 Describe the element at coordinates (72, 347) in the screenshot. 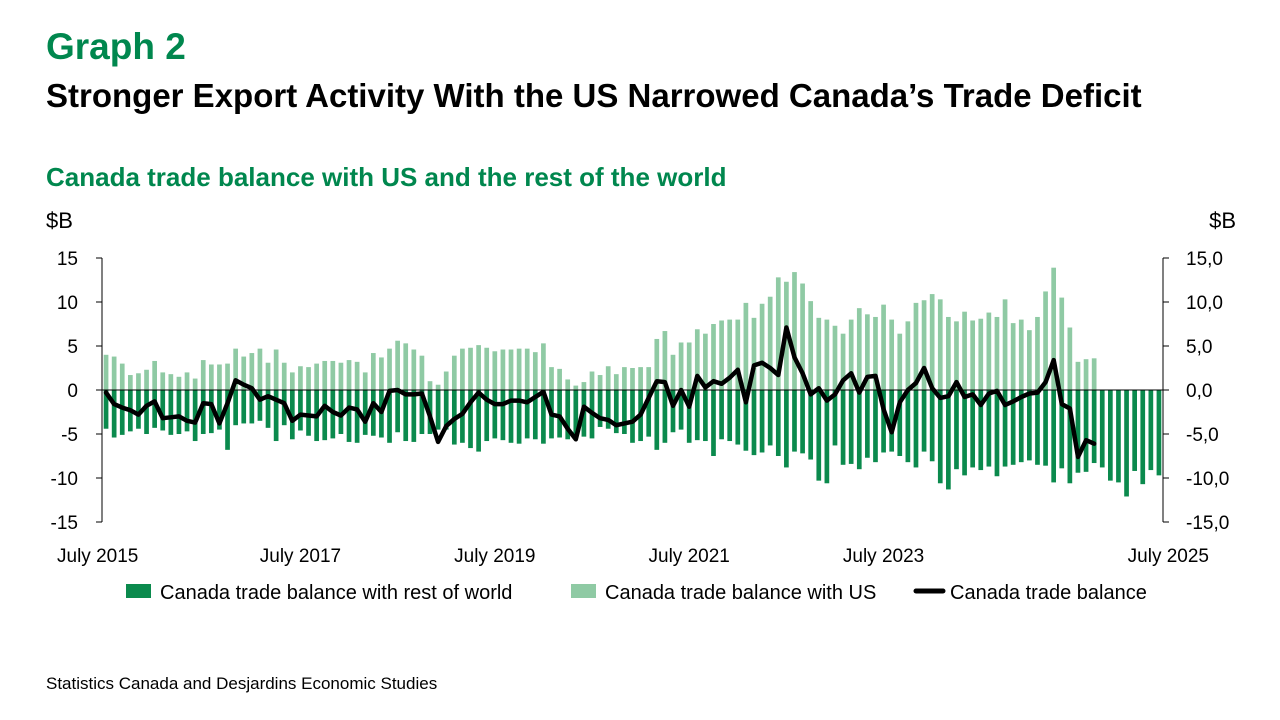

I see `y-tick-label-left: 5` at that location.